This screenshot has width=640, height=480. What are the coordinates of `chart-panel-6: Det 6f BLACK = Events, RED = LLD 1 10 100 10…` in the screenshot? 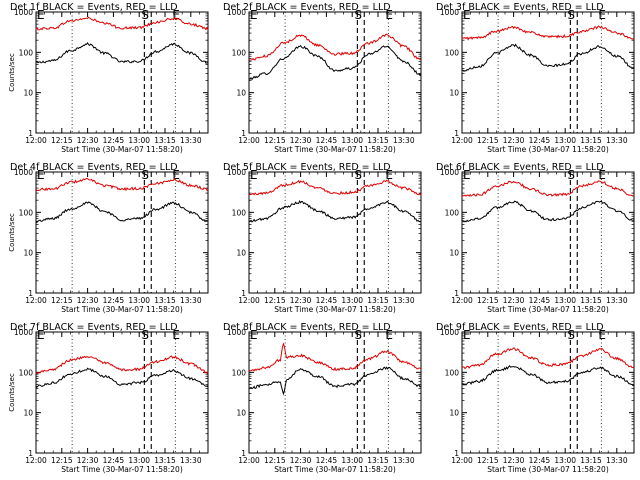 It's located at (532, 240).